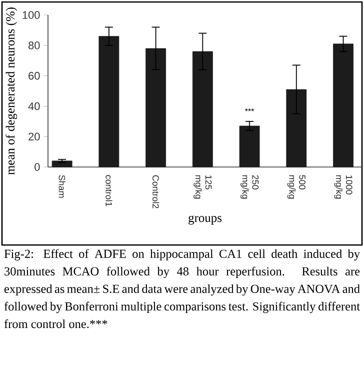 The width and height of the screenshot is (364, 366). Describe the element at coordinates (34, 136) in the screenshot. I see `y-tick-label: 20` at that location.